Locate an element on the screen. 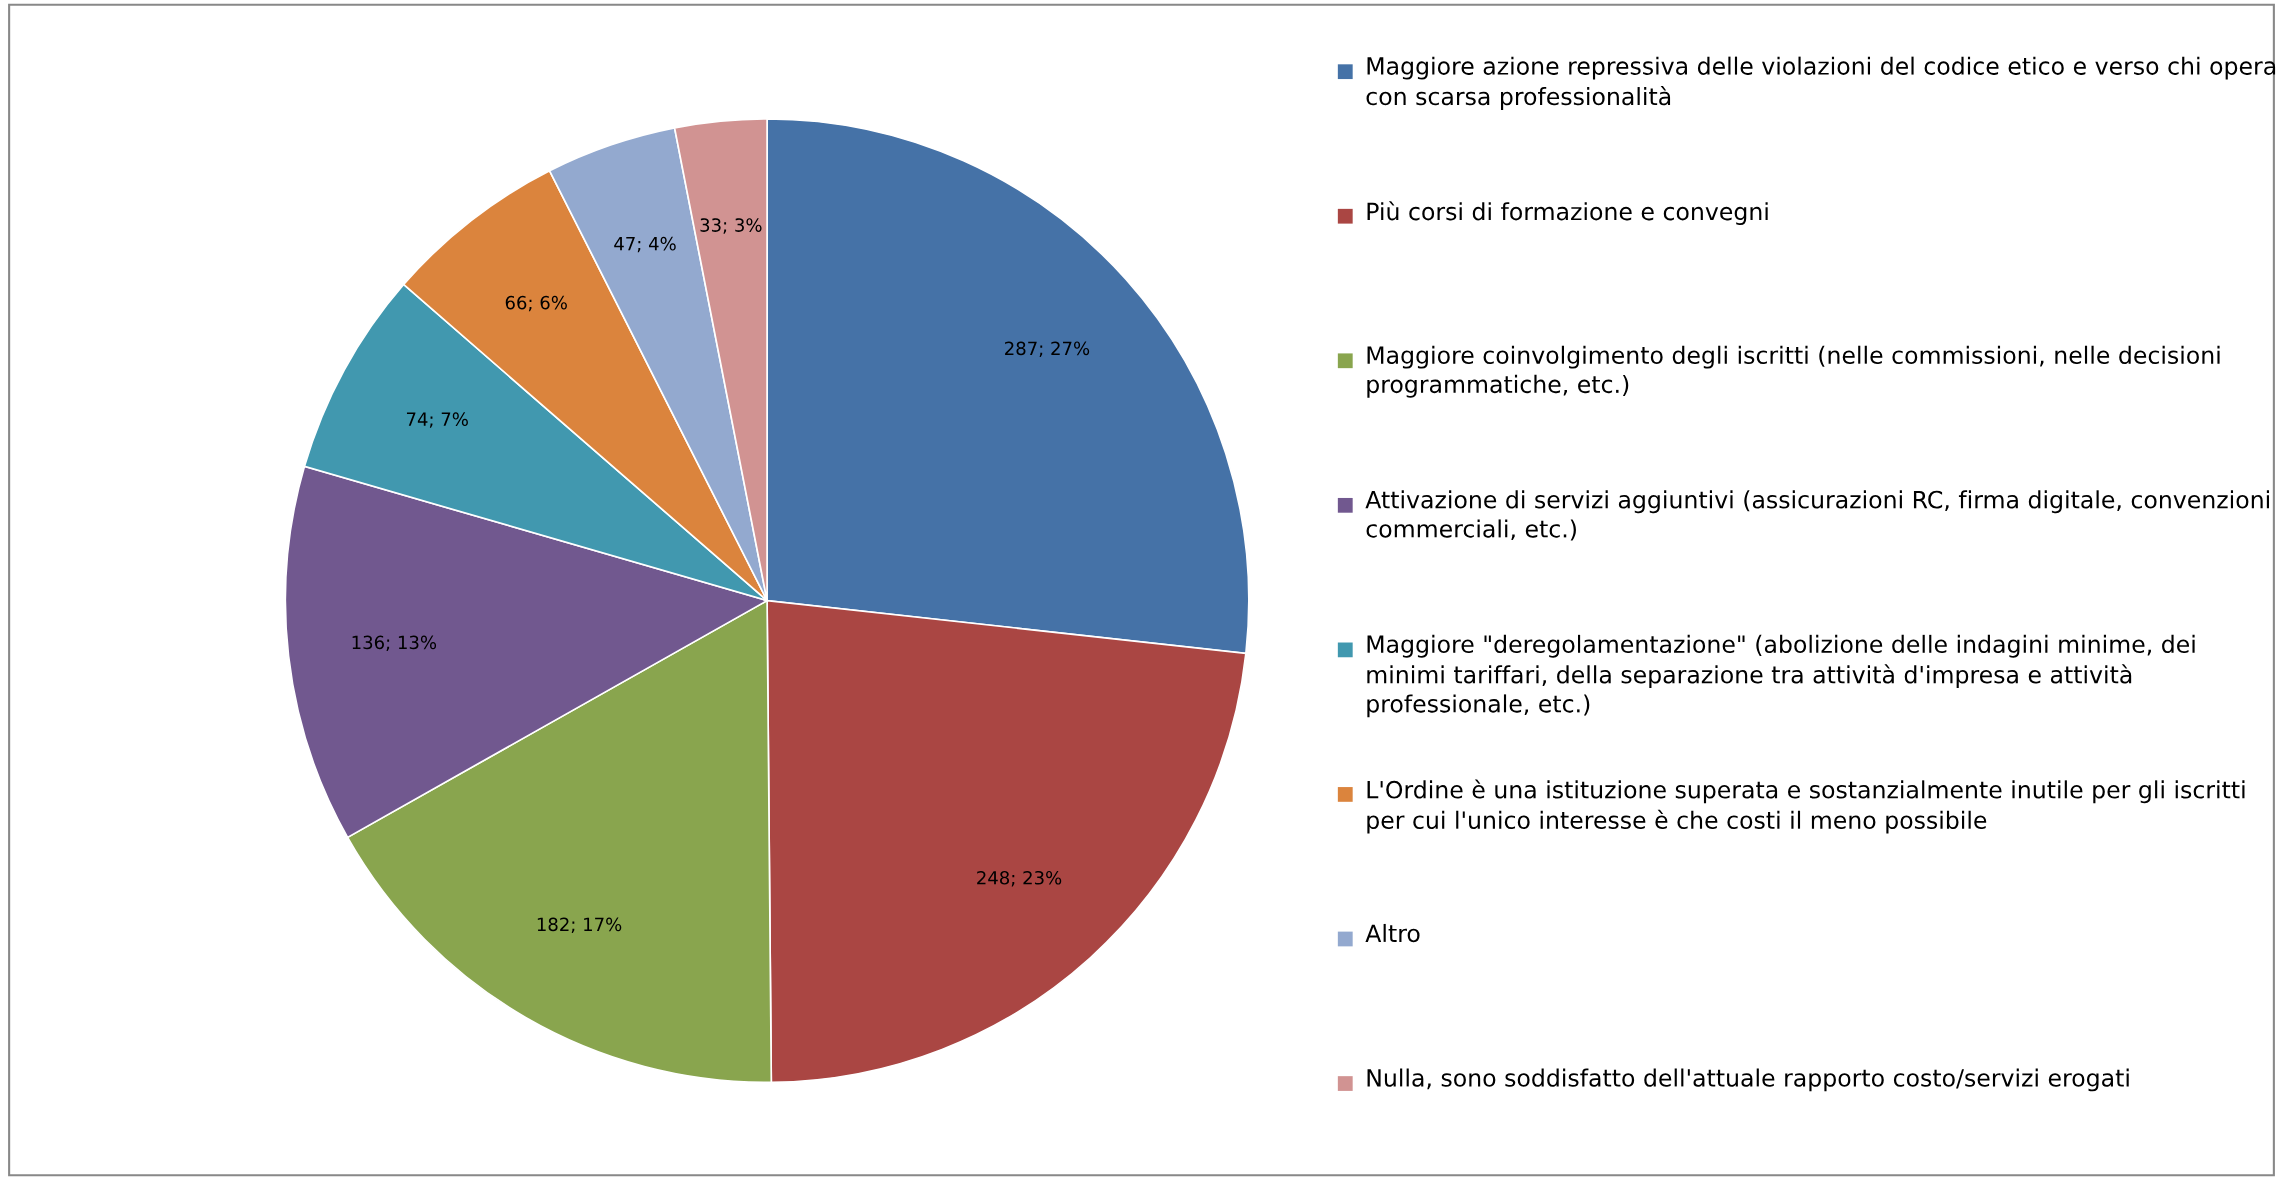  legend-label: Attivazione di servizi aggiuntivi (assicurazioni RC, firma digitale, convenzioni commerciali, etc.) is located at coordinates (1817, 515).